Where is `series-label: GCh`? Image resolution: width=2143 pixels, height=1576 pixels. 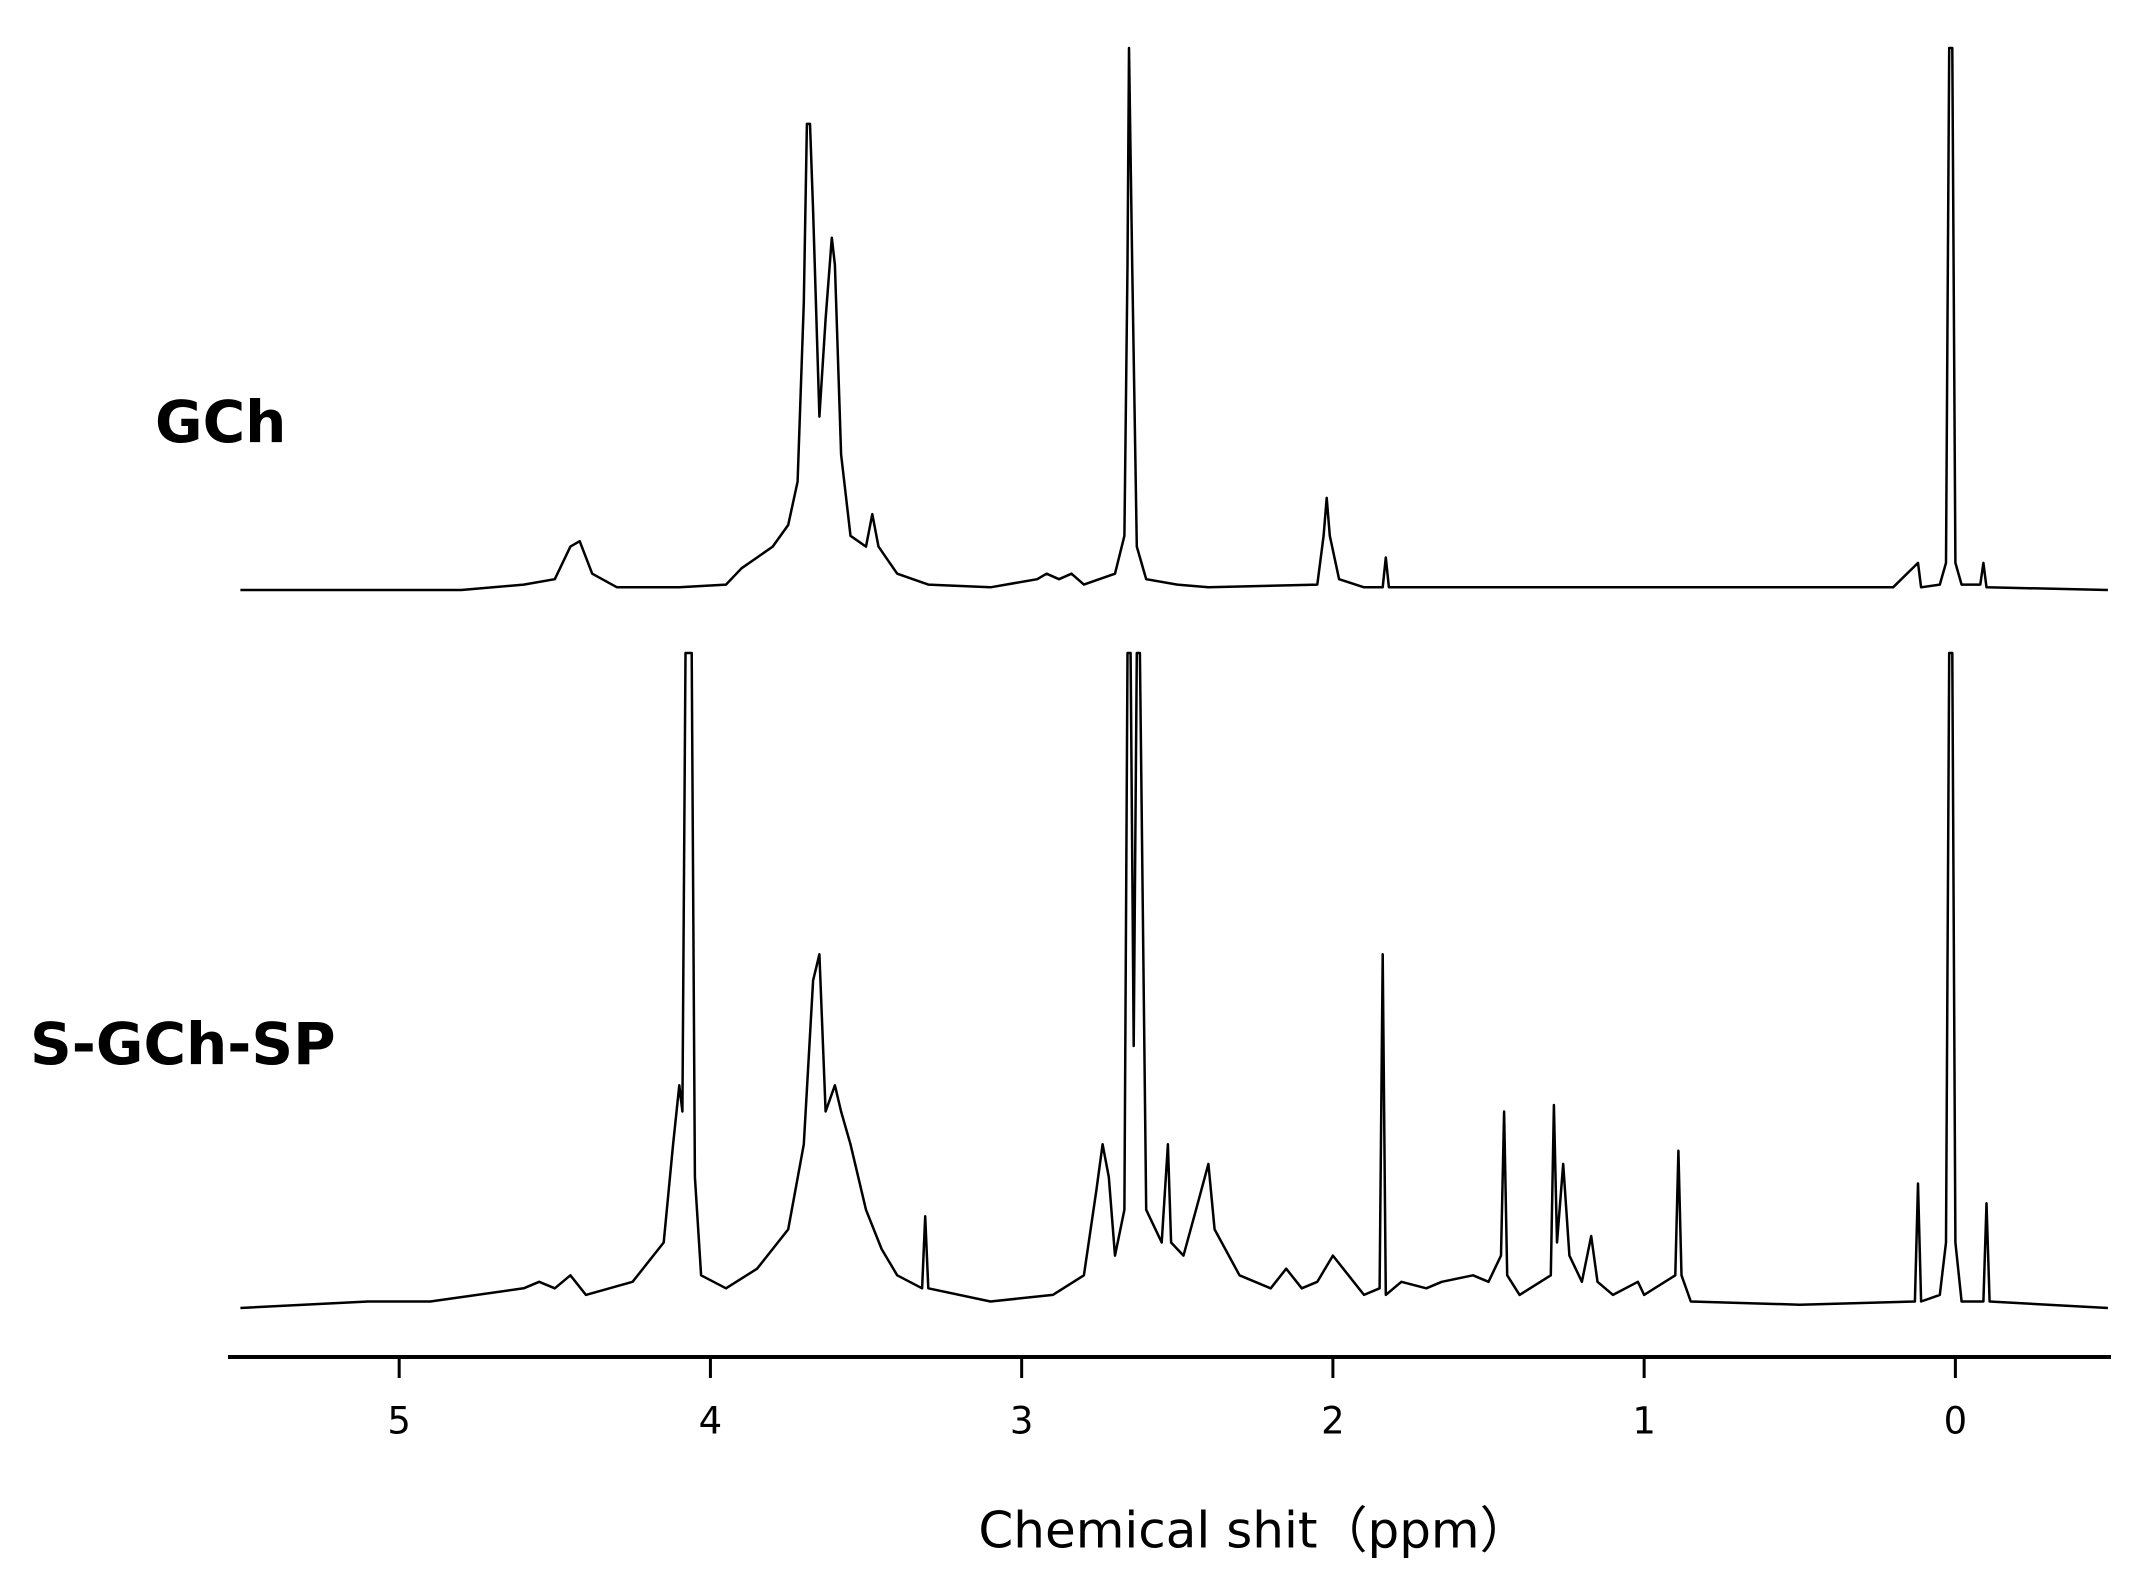 series-label: GCh is located at coordinates (220, 422).